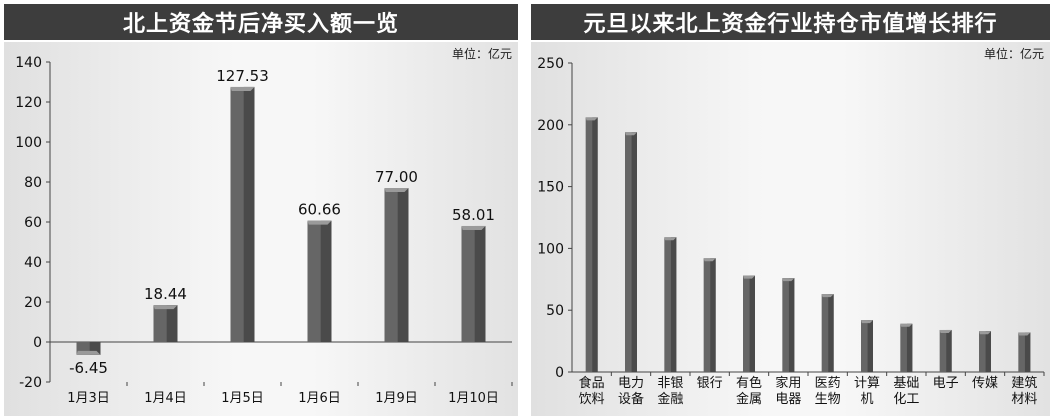 Image resolution: width=1054 pixels, height=420 pixels. What do you see at coordinates (33, 303) in the screenshot?
I see `y-tick-label: 20` at bounding box center [33, 303].